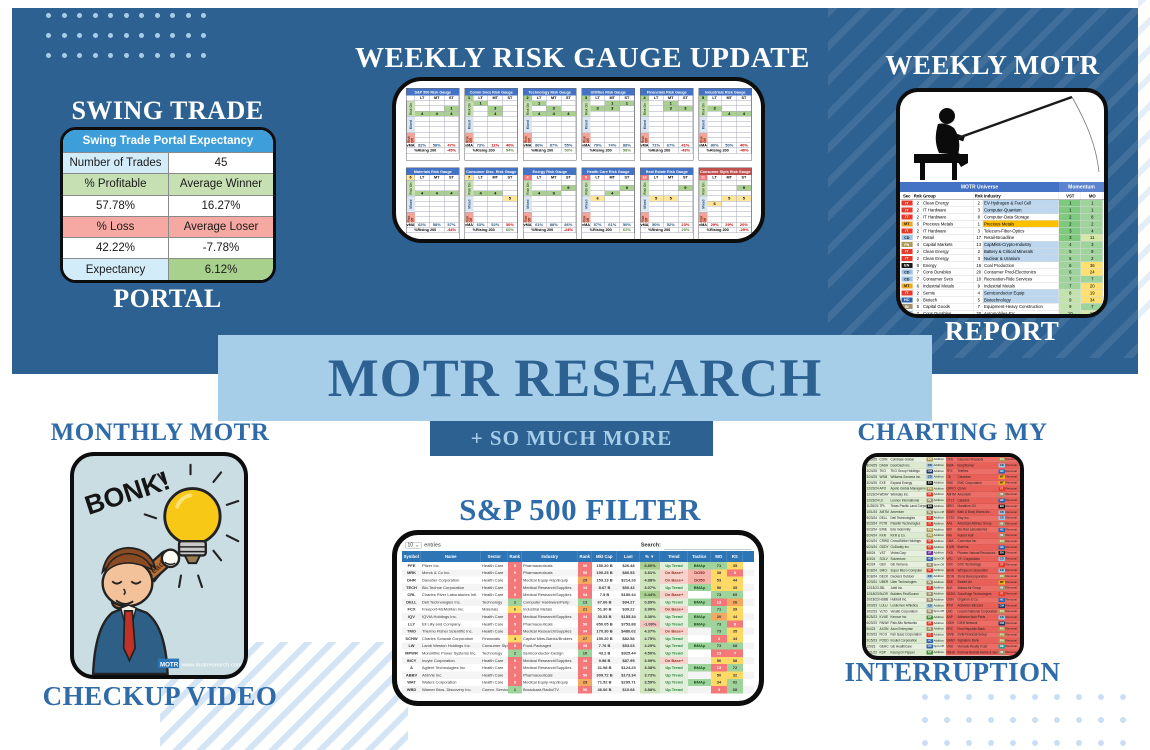 This screenshot has width=1150, height=750. I want to click on column-header: Mkt Cap, so click(604, 556).